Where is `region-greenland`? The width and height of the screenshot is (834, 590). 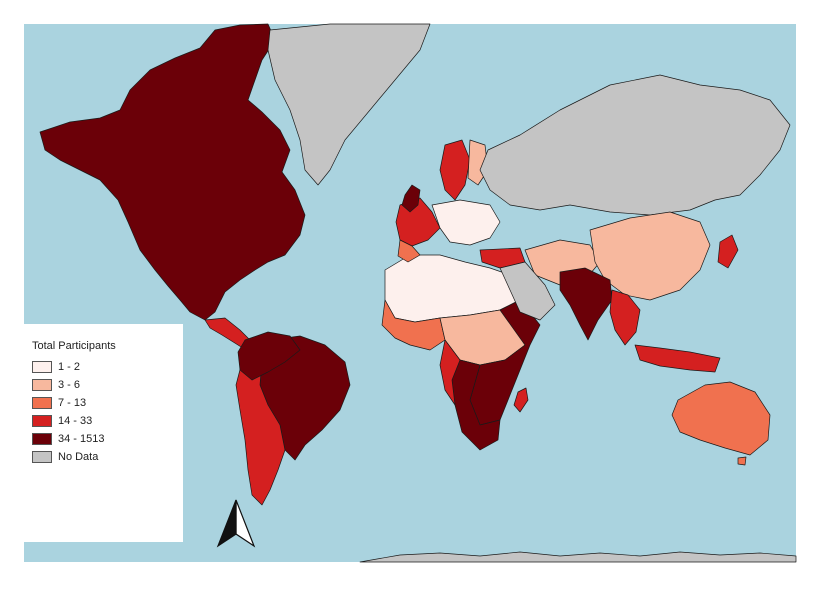 region-greenland is located at coordinates (349, 104).